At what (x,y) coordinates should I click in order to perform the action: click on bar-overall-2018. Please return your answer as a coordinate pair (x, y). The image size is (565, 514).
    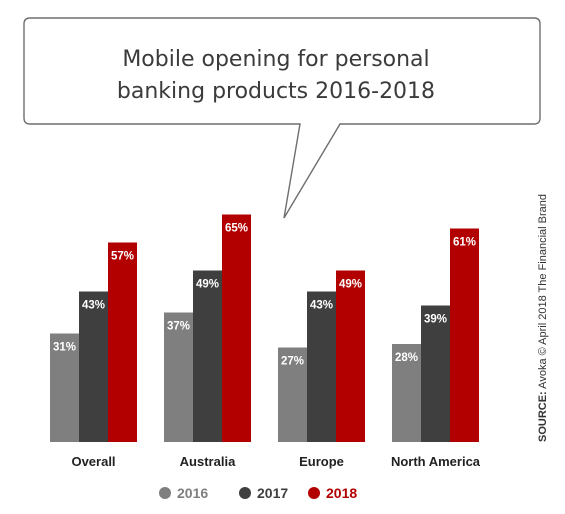
    Looking at the image, I should click on (122, 342).